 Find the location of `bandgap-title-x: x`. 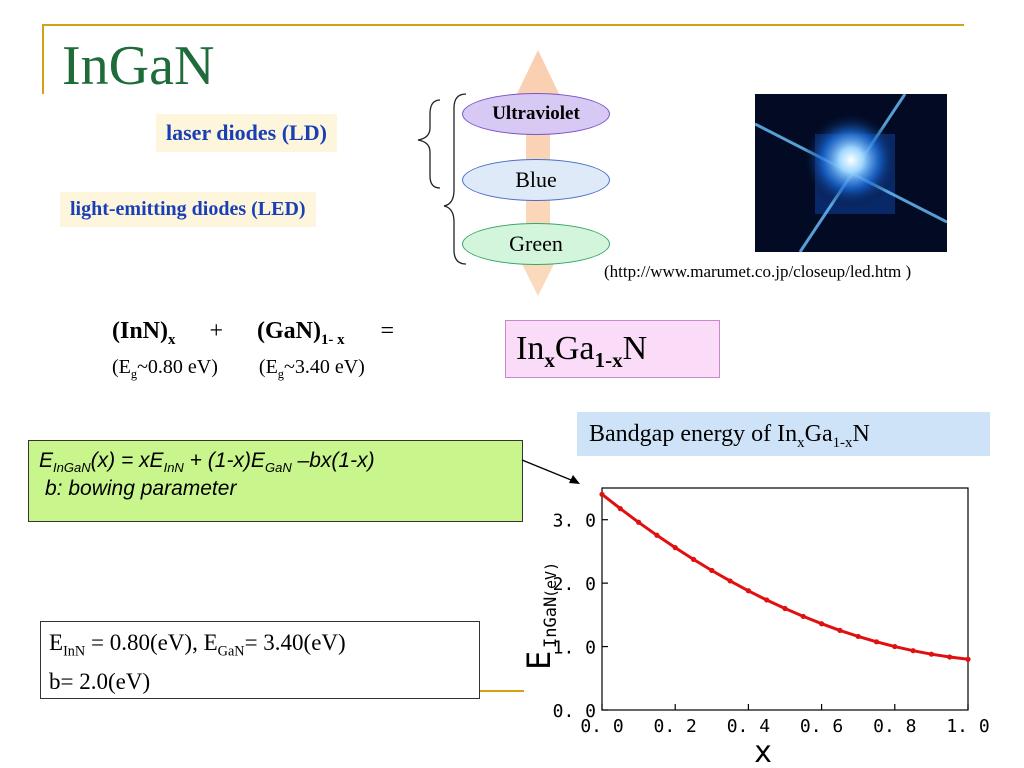

bandgap-title-x: x is located at coordinates (801, 442).